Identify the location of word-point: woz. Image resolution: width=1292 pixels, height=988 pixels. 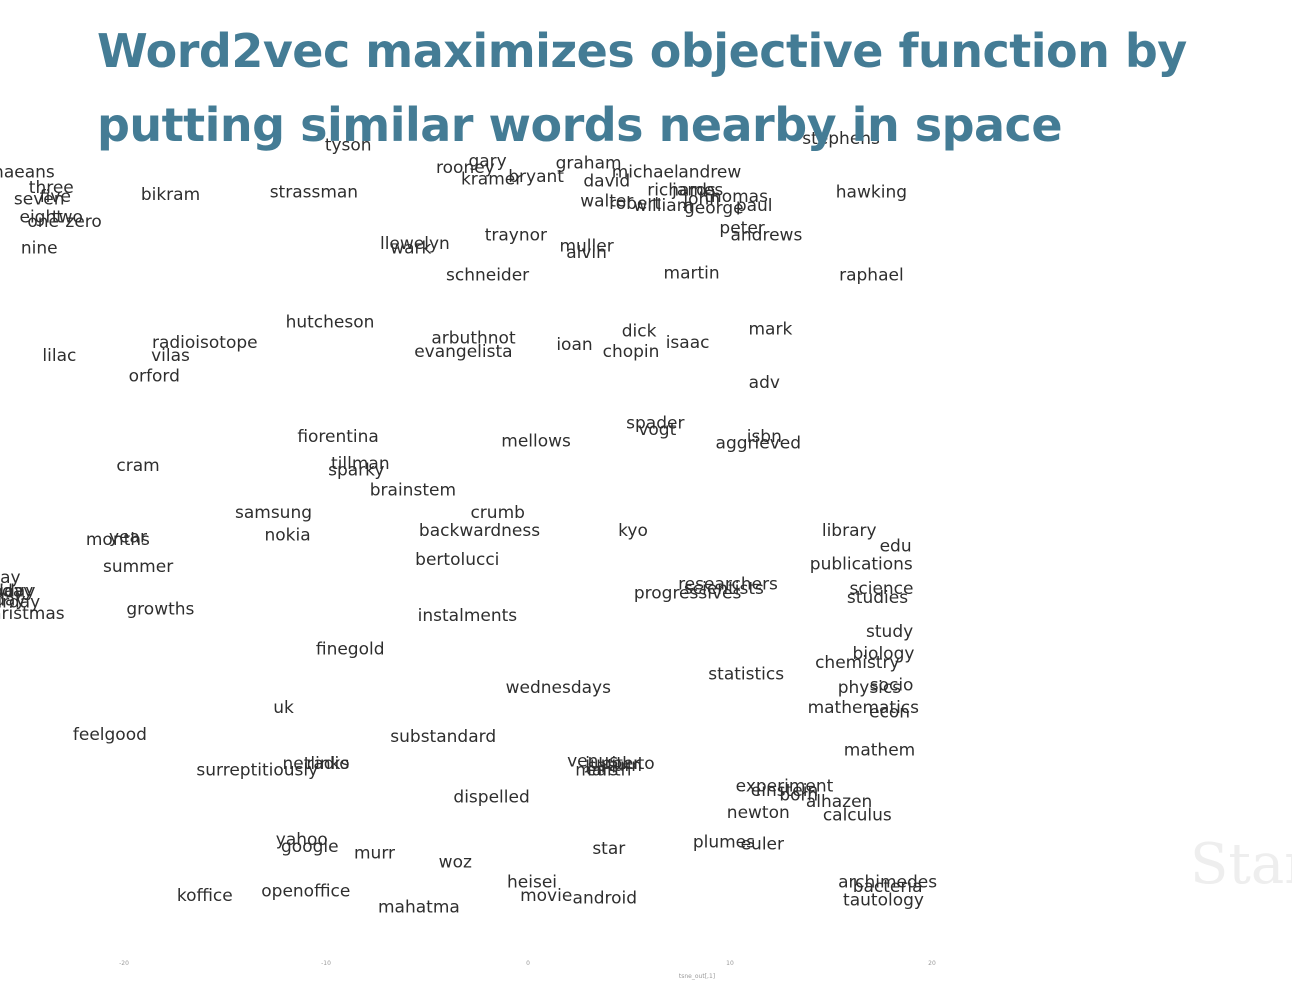
(455, 863).